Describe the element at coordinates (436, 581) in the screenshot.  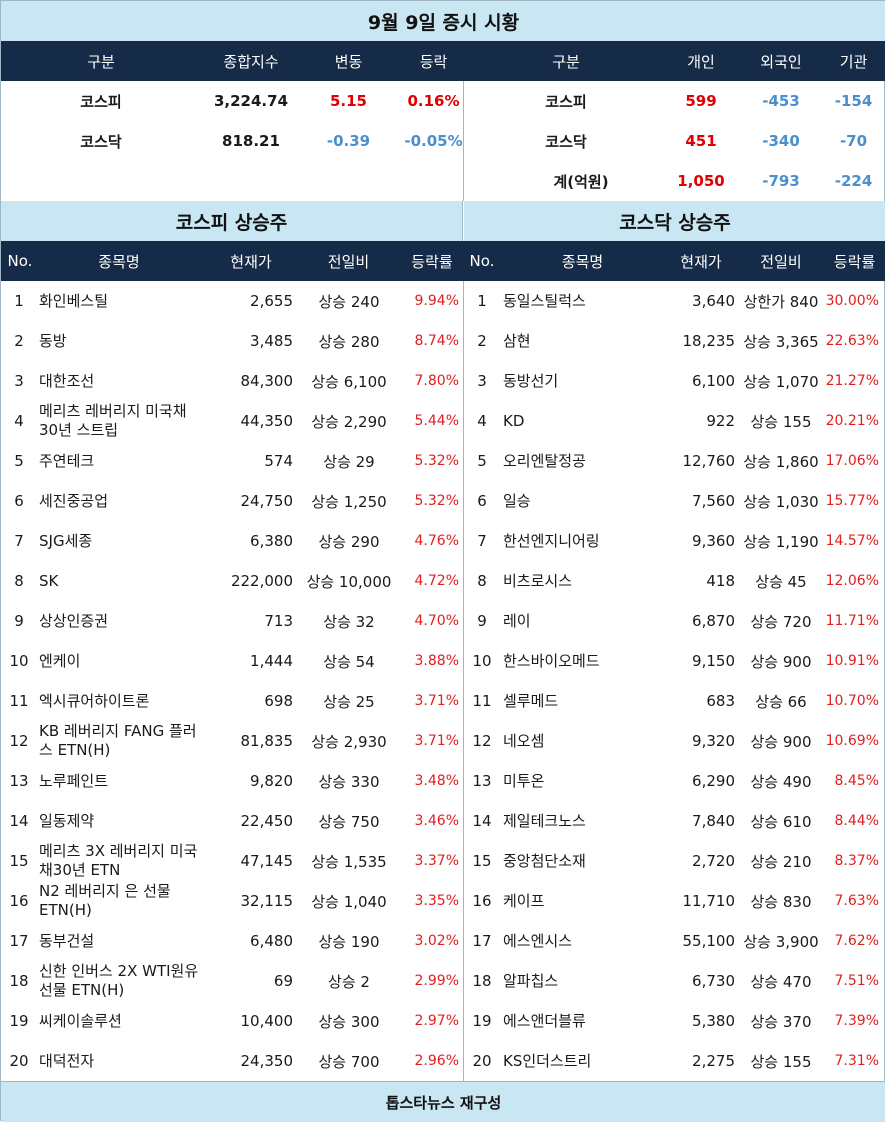
I see `kospi-rate: 4.72%` at that location.